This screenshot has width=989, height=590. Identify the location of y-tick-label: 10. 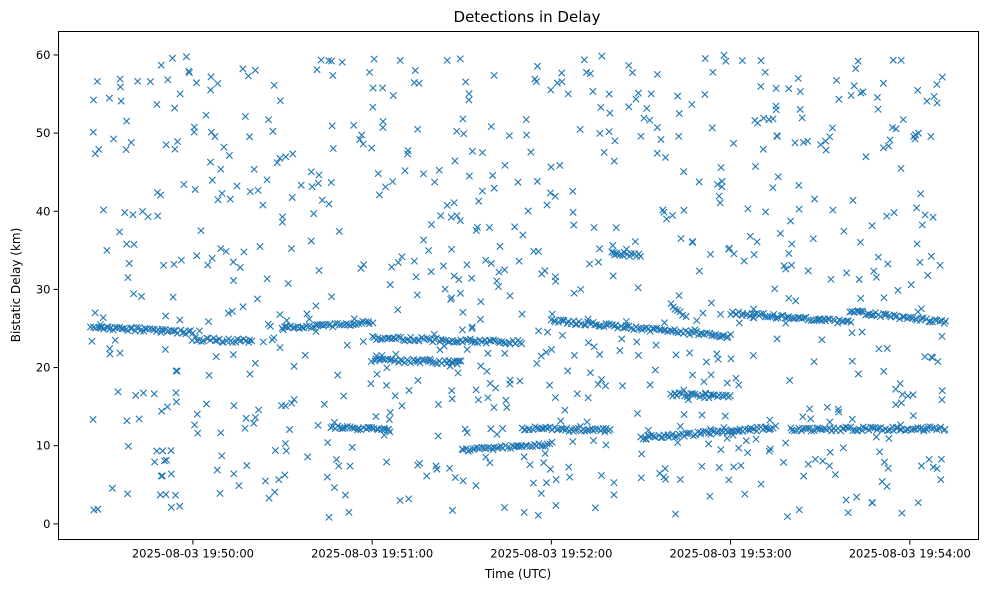
(43, 446).